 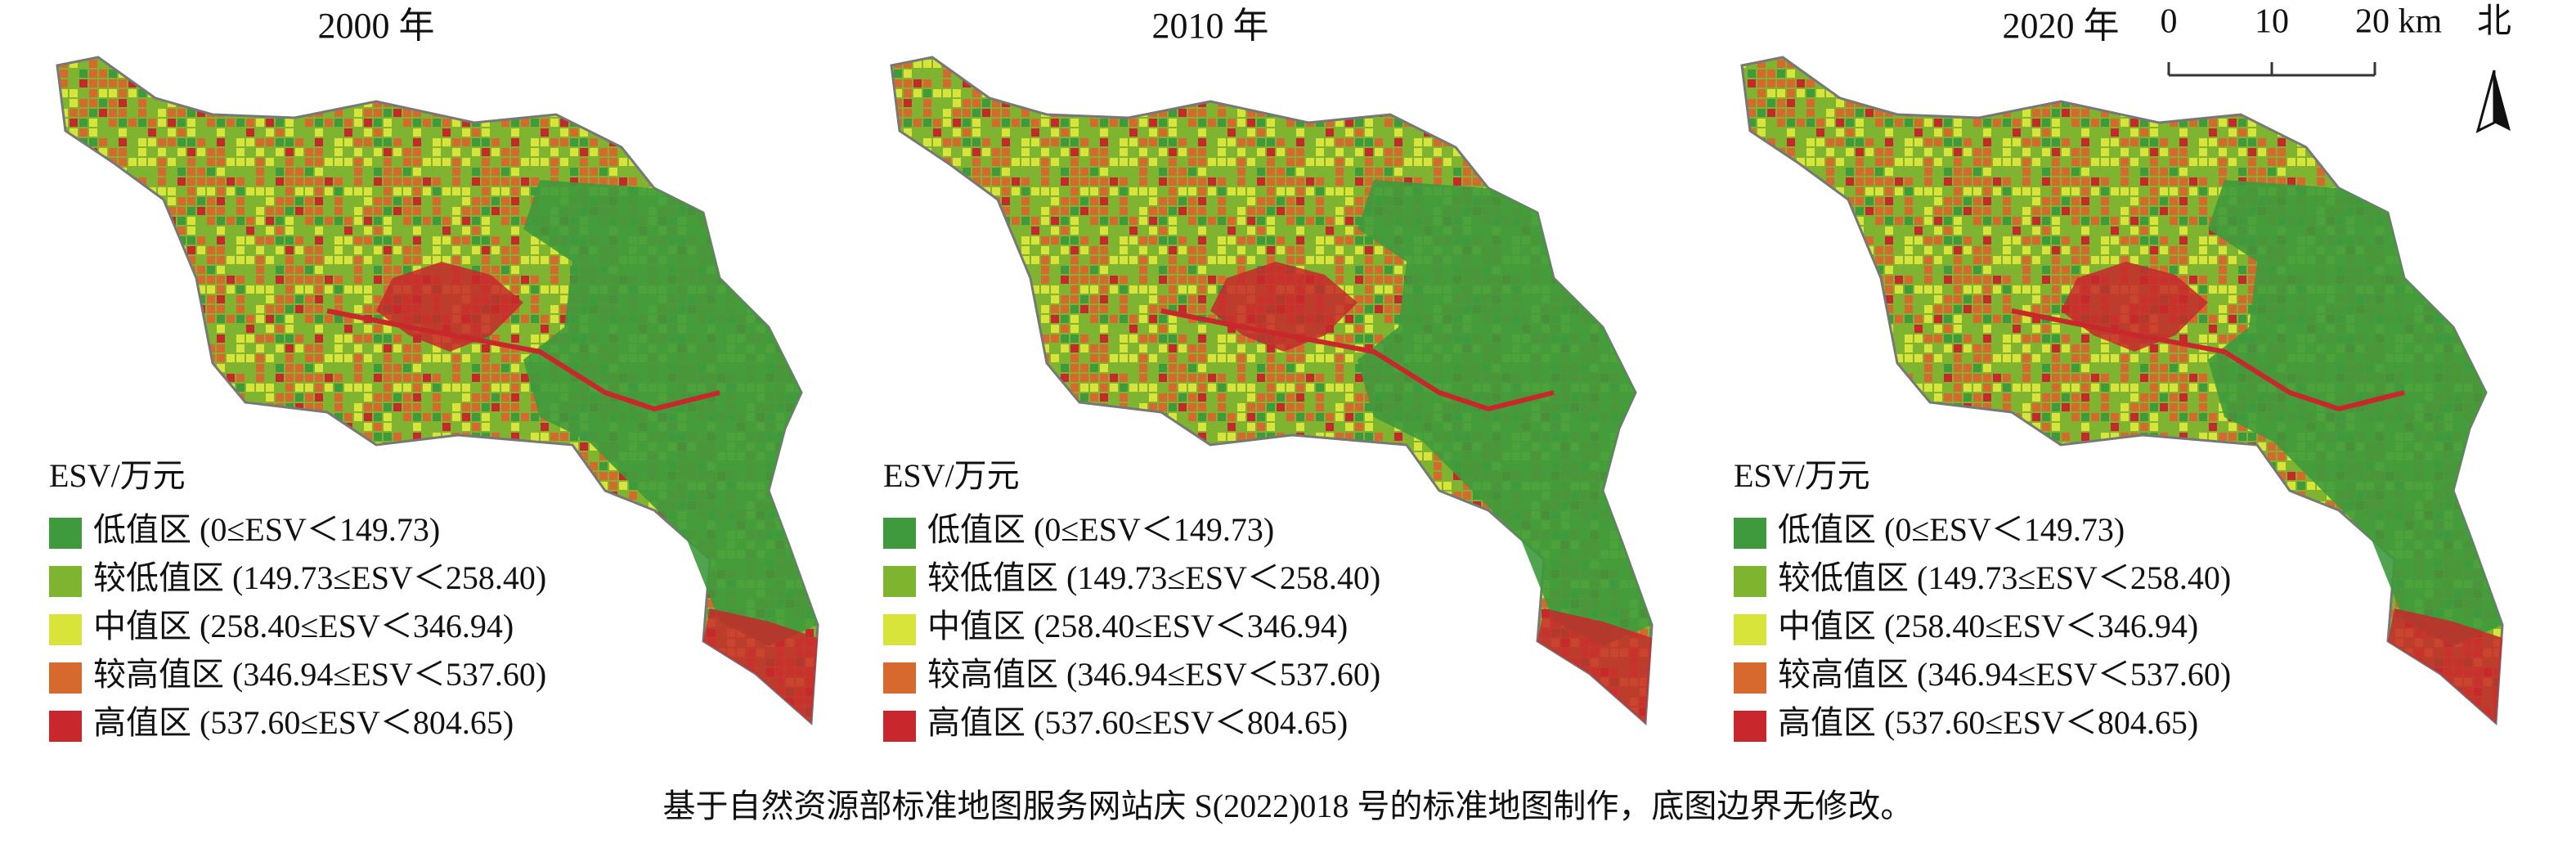 What do you see at coordinates (2272, 22) in the screenshot?
I see `scale-label: 10` at bounding box center [2272, 22].